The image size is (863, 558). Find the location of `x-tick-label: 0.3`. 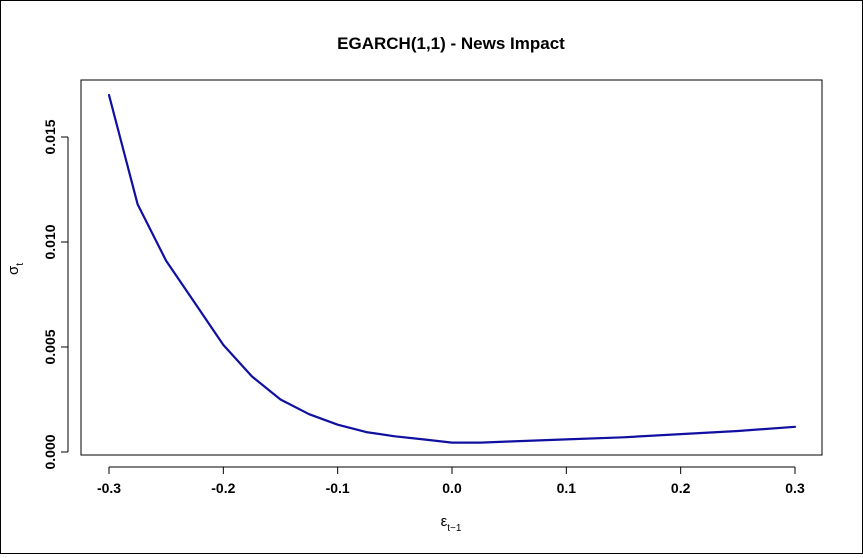

x-tick-label: 0.3 is located at coordinates (795, 488).